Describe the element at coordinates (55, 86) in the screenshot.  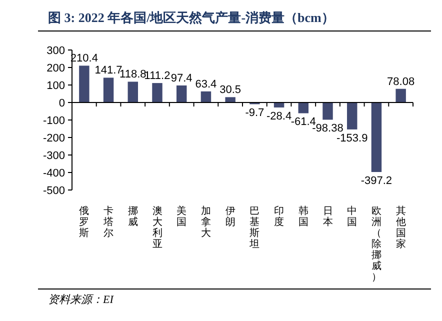
I see `y-tick-label: 100` at that location.